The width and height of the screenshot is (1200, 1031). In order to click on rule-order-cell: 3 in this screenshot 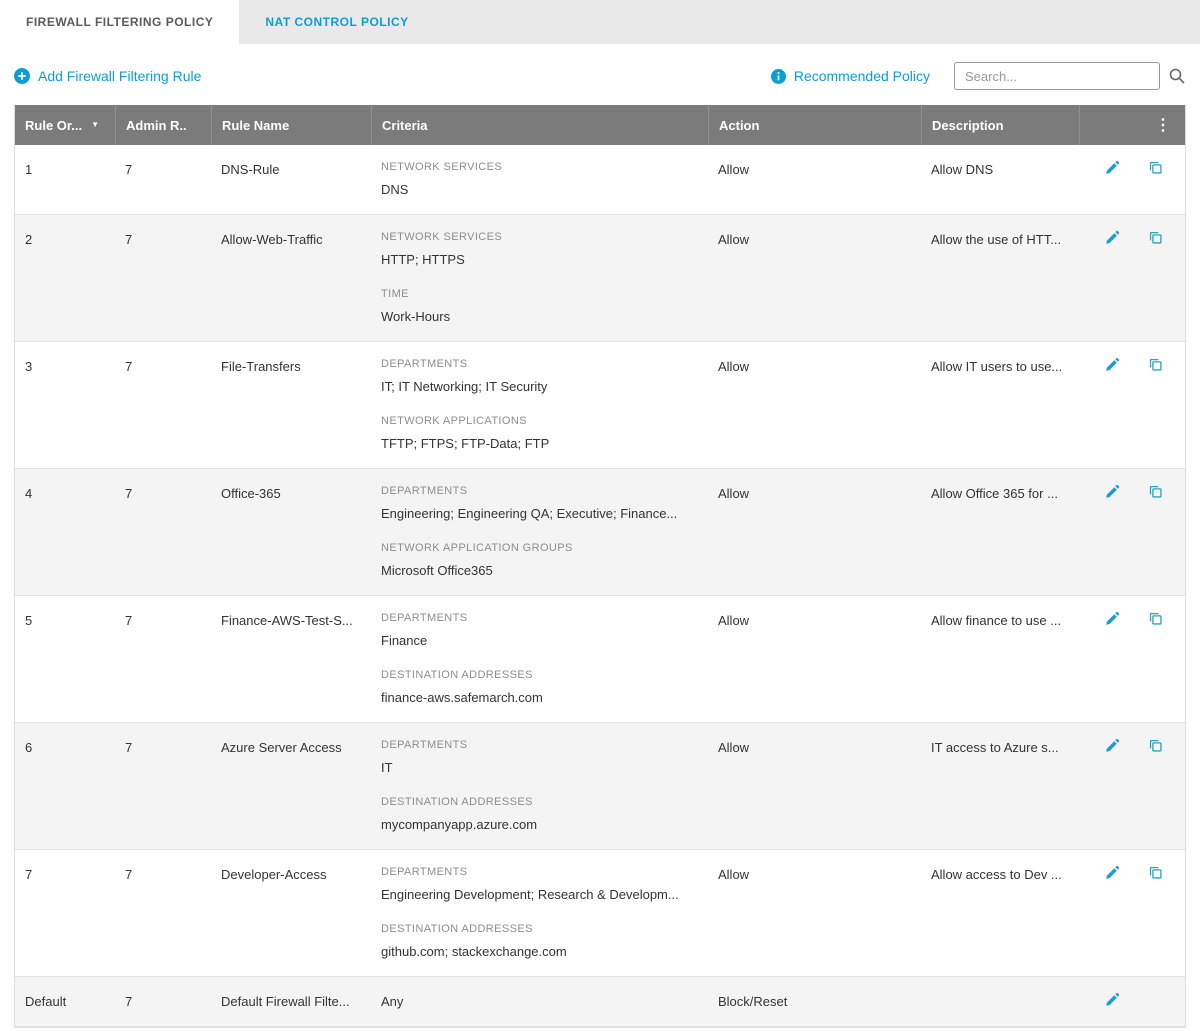, I will do `click(29, 366)`.